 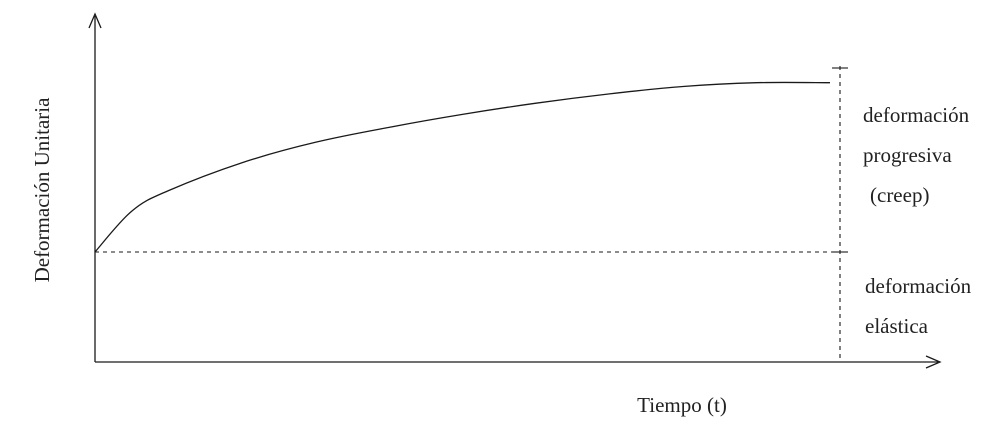 I want to click on y-axis-label: Deformación Unitaria, so click(x=42, y=190).